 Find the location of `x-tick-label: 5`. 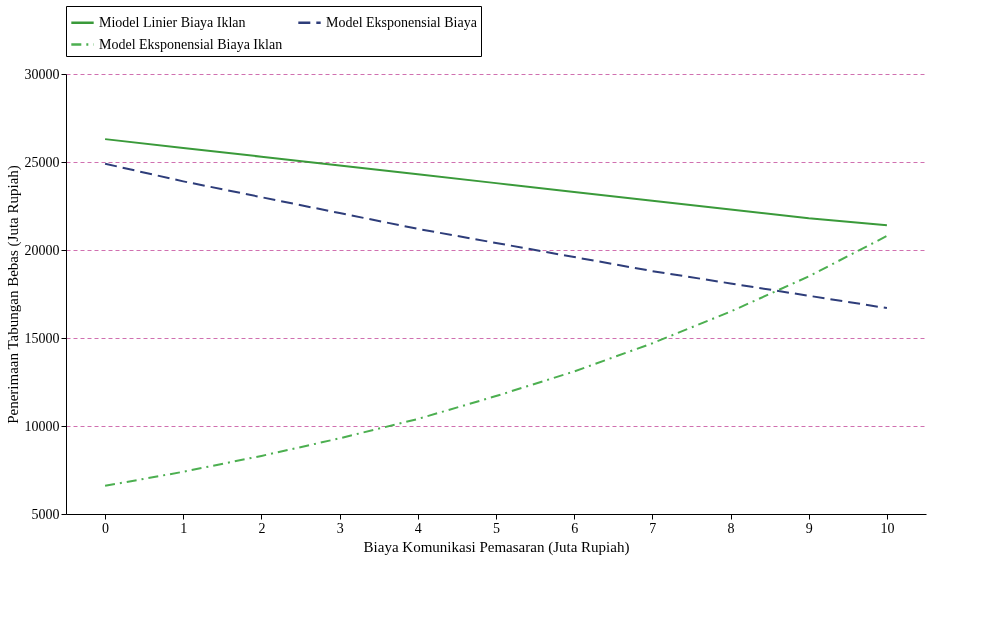

x-tick-label: 5 is located at coordinates (496, 528).